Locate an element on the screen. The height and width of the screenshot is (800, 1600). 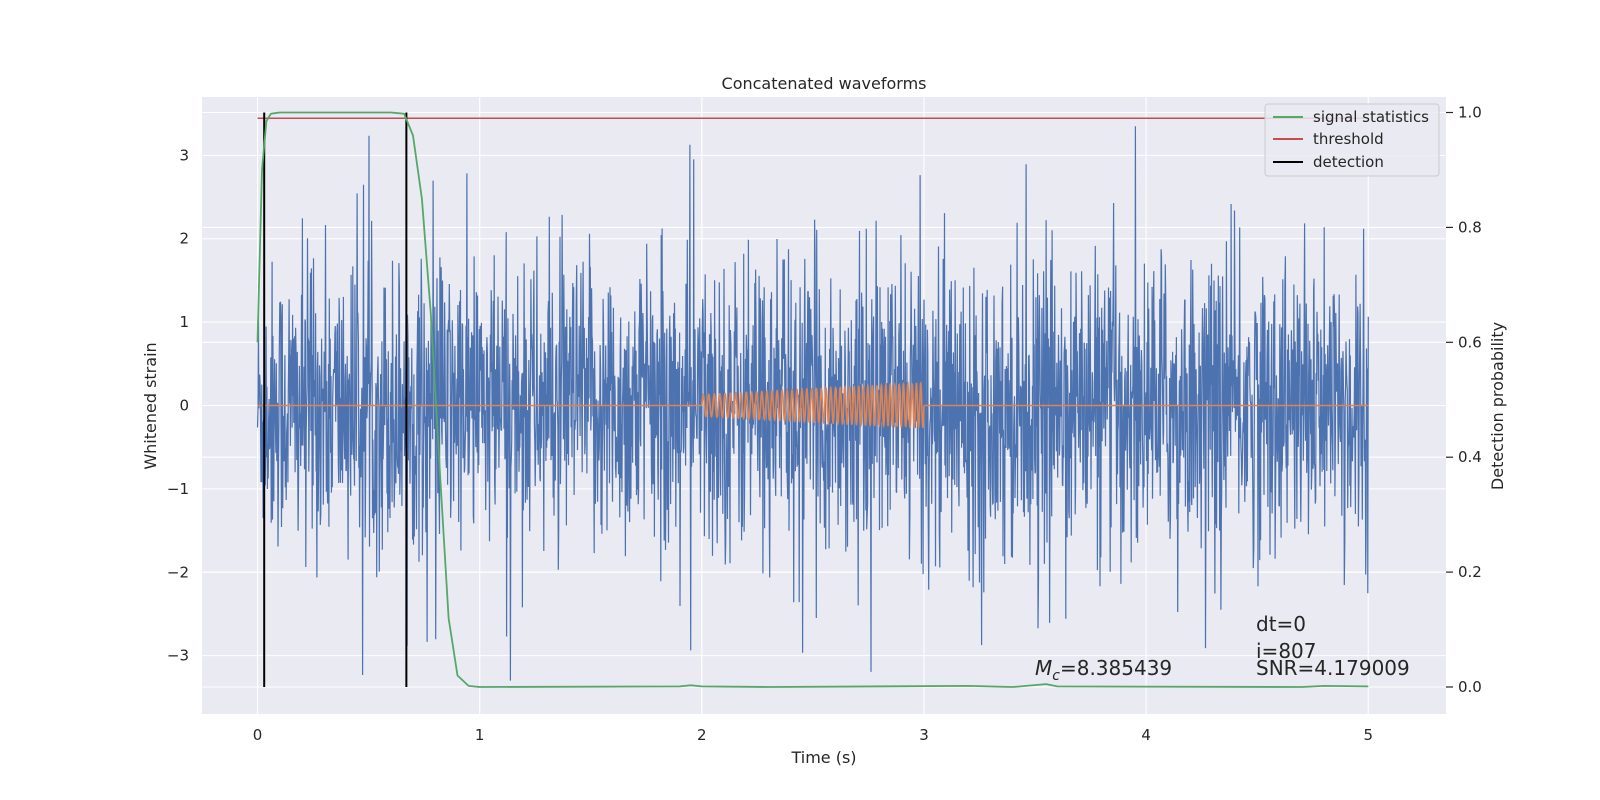
chirp-mass-symbol: M is located at coordinates (1043, 668).